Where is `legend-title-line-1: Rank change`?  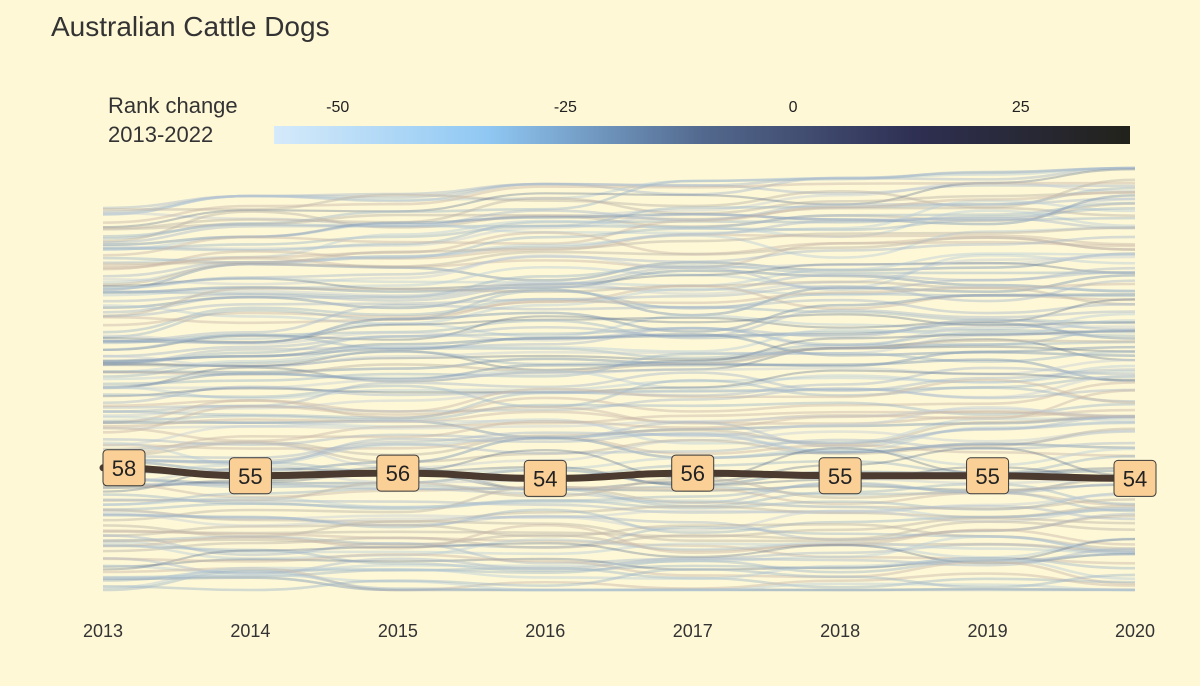 legend-title-line-1: Rank change is located at coordinates (173, 105).